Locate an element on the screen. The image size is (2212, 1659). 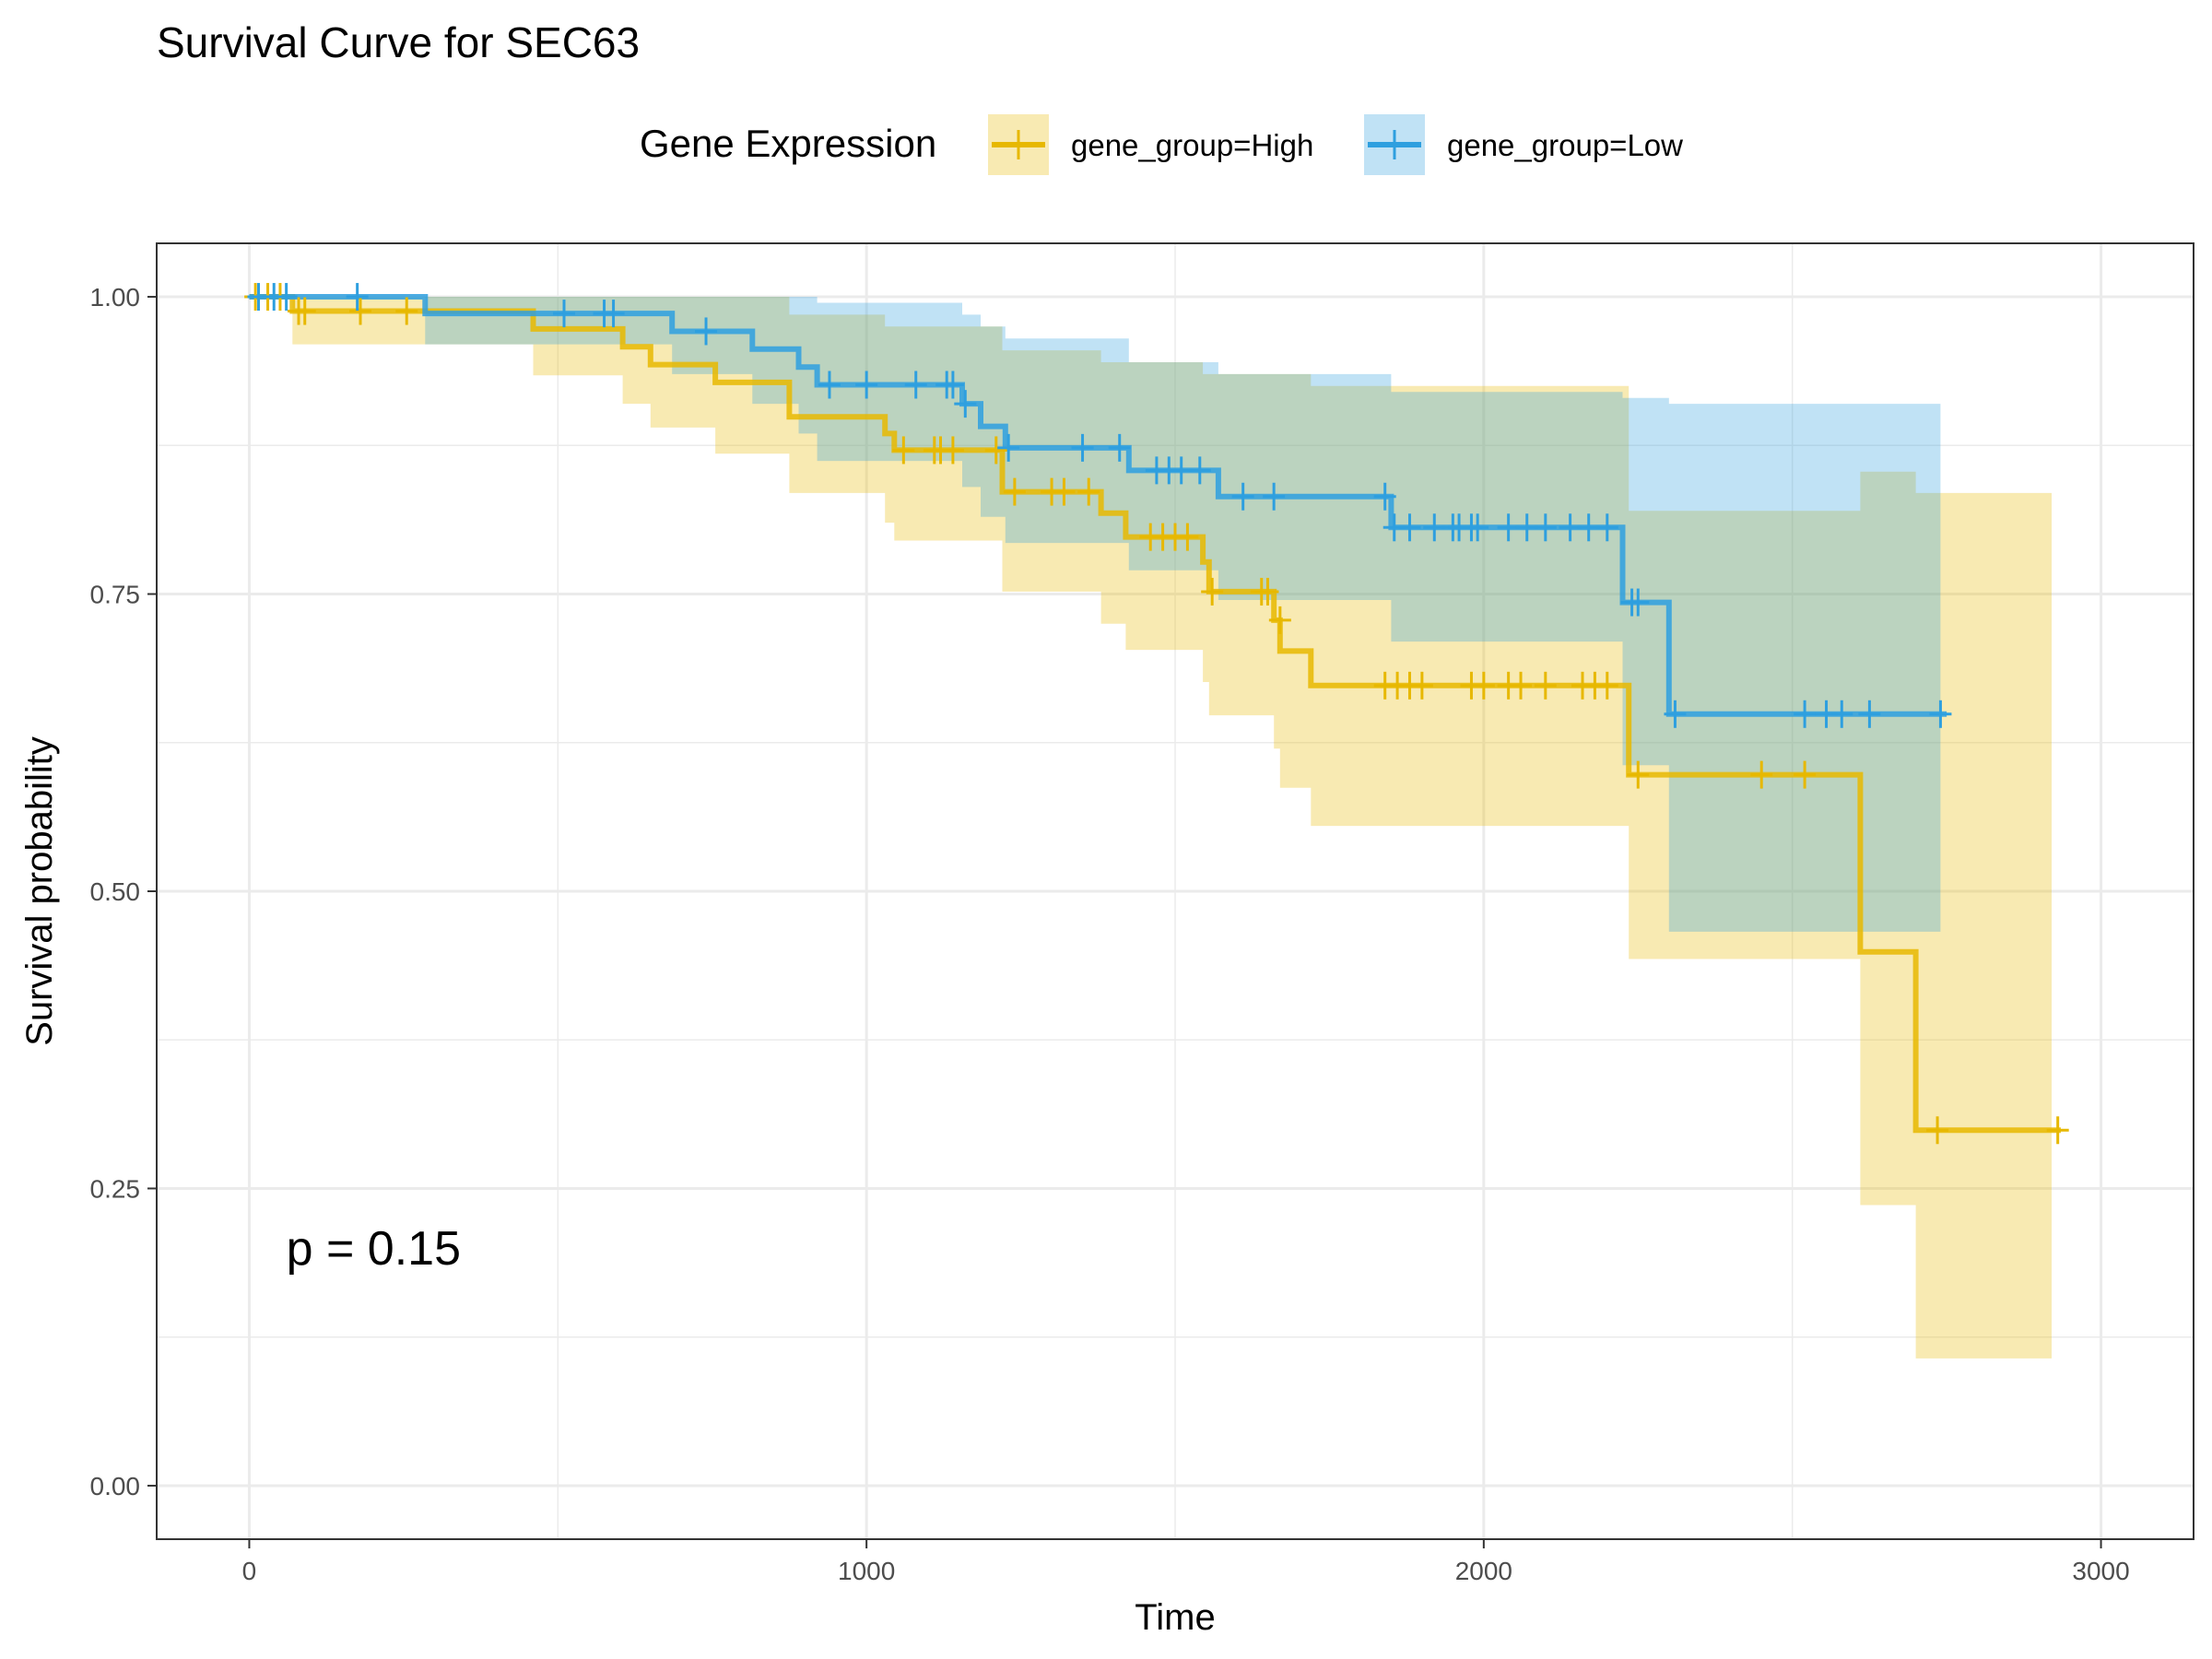
y-tick-label-1: 0.25 is located at coordinates (115, 1188).